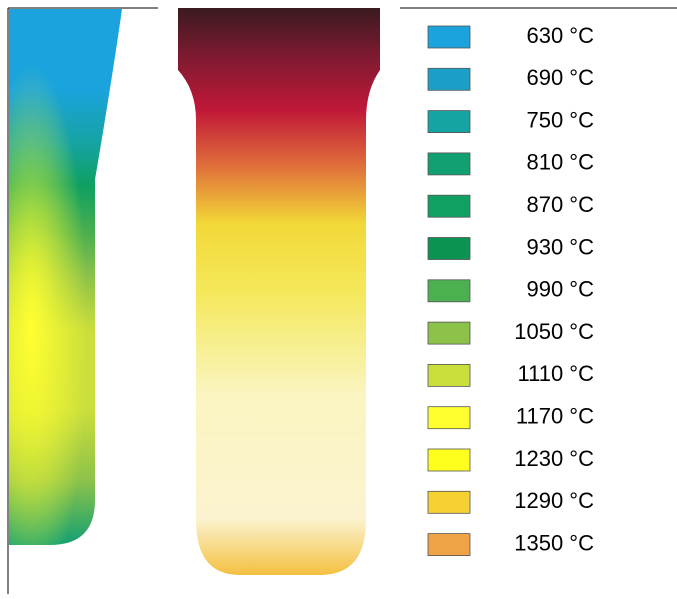 This screenshot has width=677, height=599. What do you see at coordinates (560, 204) in the screenshot?
I see `legend-label: 870 °C` at bounding box center [560, 204].